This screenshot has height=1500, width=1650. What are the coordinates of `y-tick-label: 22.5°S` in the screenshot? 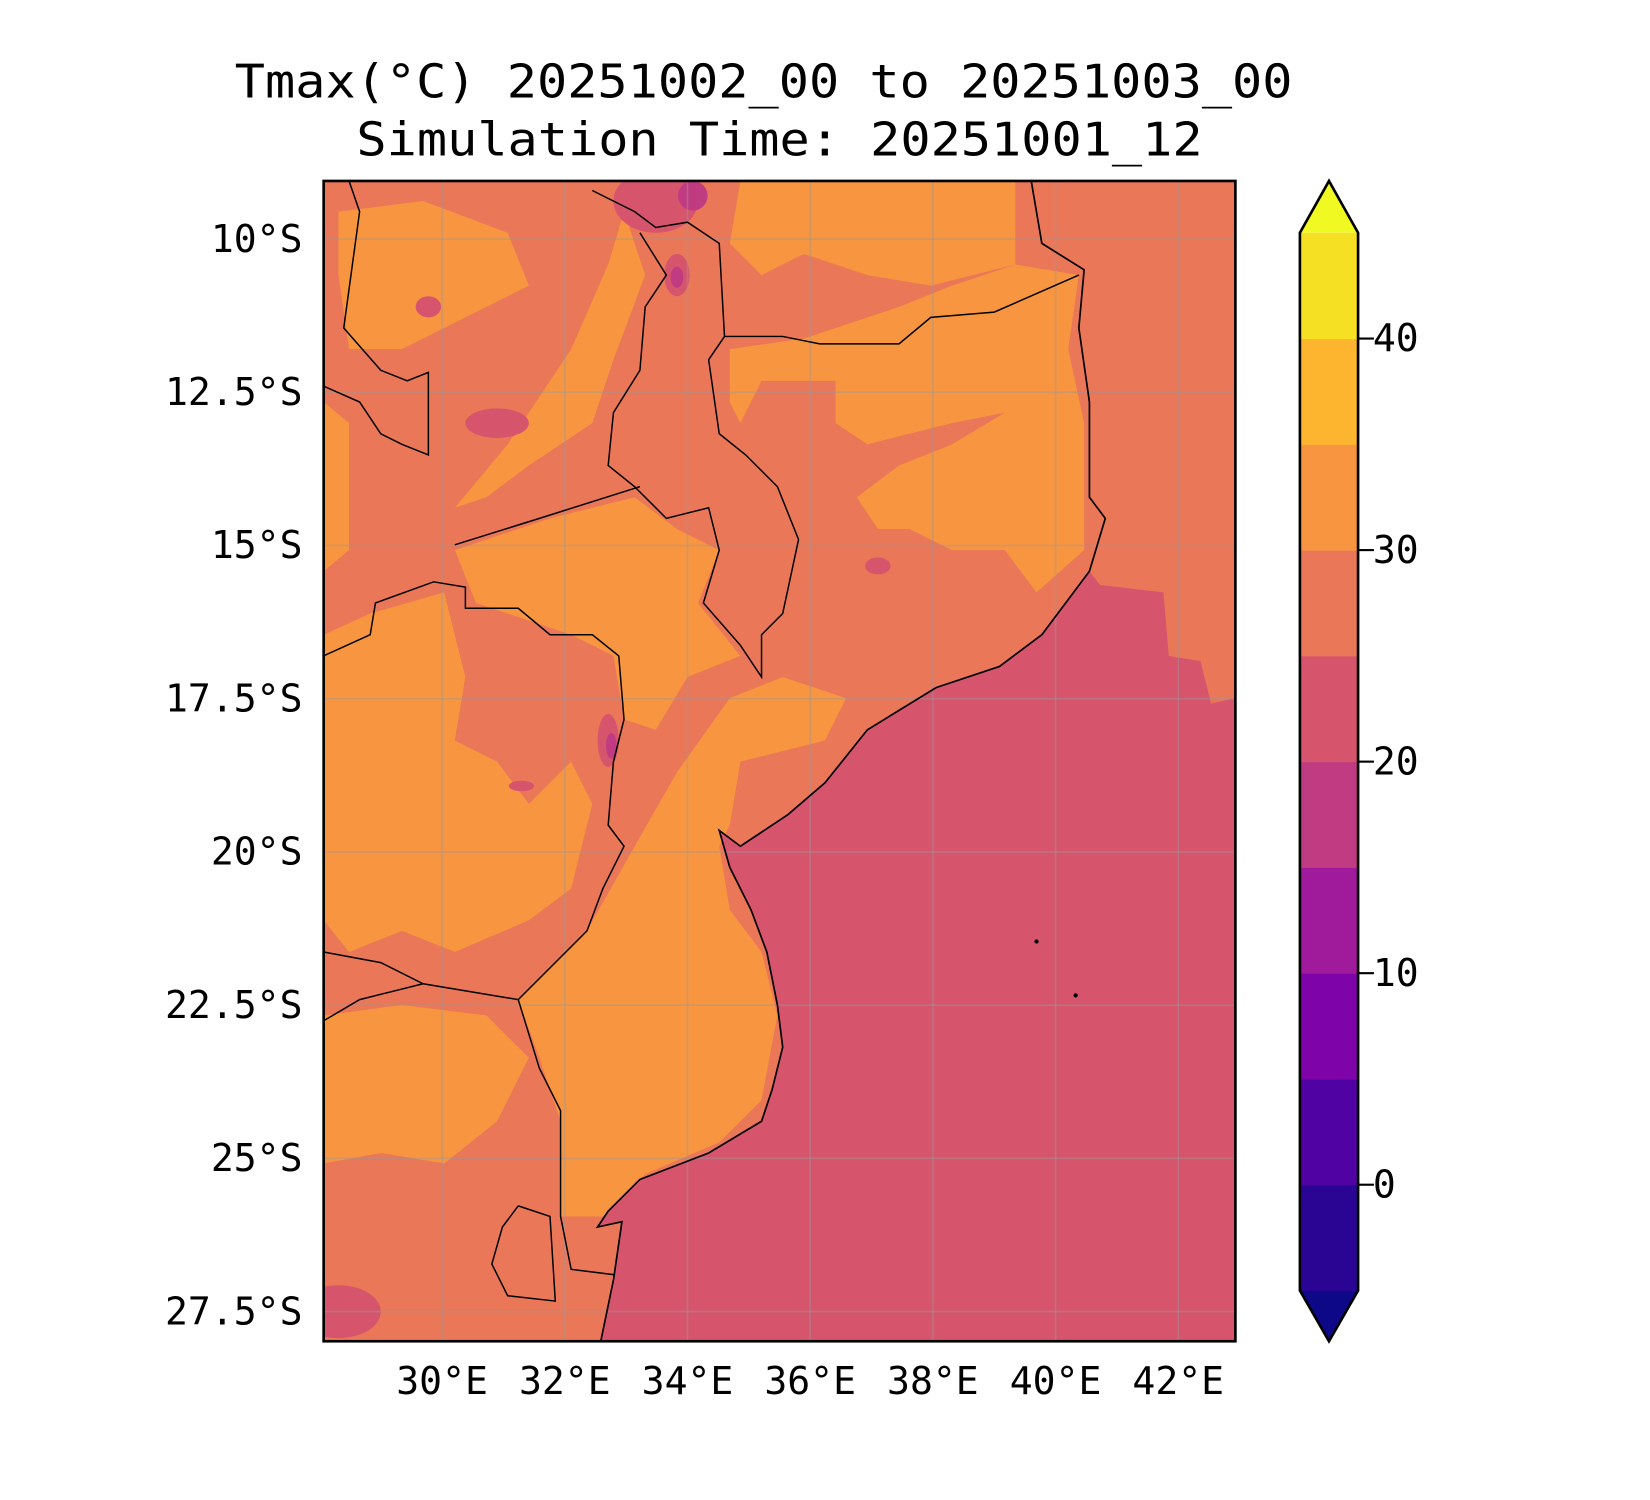 It's located at (234, 1005).